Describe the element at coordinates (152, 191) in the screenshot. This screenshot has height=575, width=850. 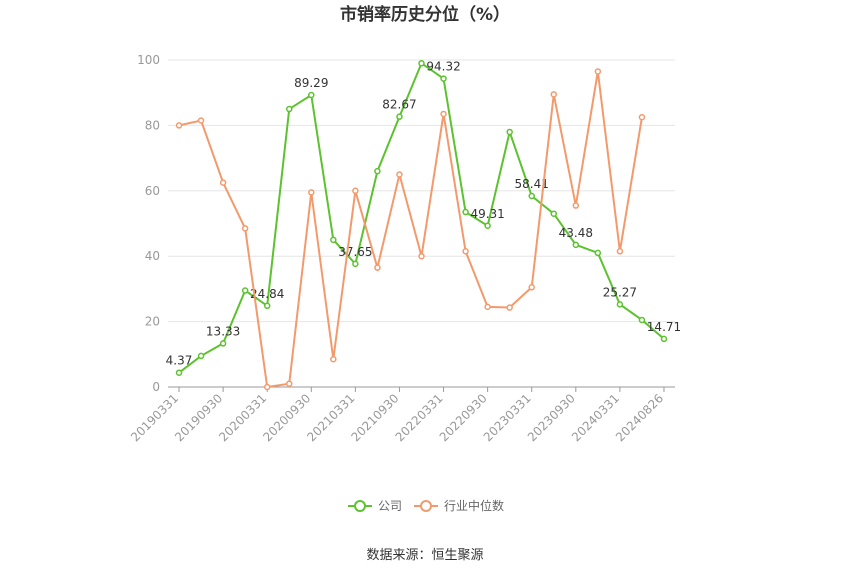
I see `y-tick-label: 60` at that location.